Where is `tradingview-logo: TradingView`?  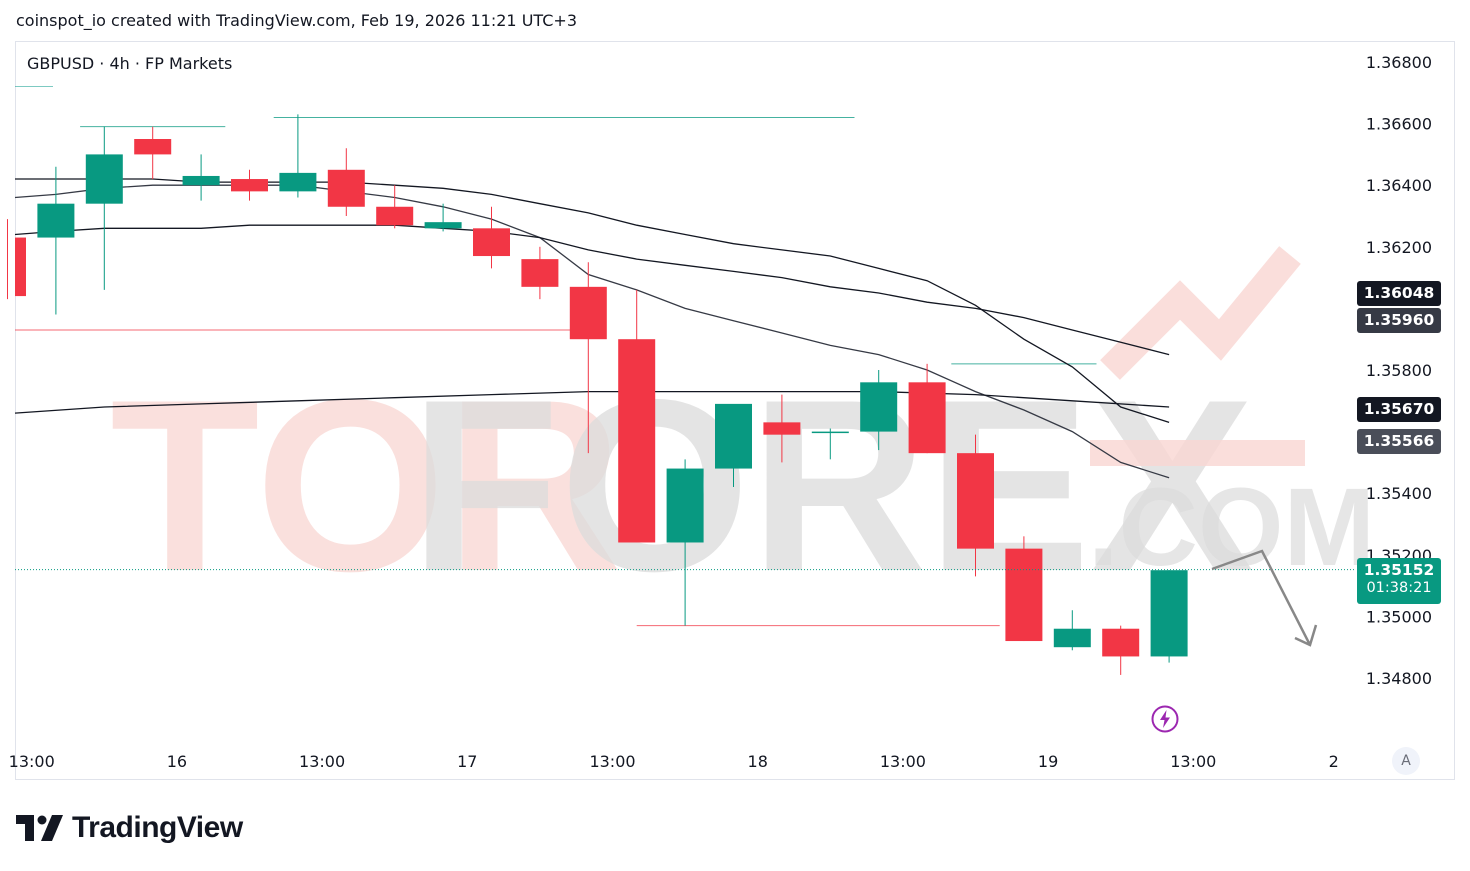
tradingview-logo: TradingView is located at coordinates (129, 828).